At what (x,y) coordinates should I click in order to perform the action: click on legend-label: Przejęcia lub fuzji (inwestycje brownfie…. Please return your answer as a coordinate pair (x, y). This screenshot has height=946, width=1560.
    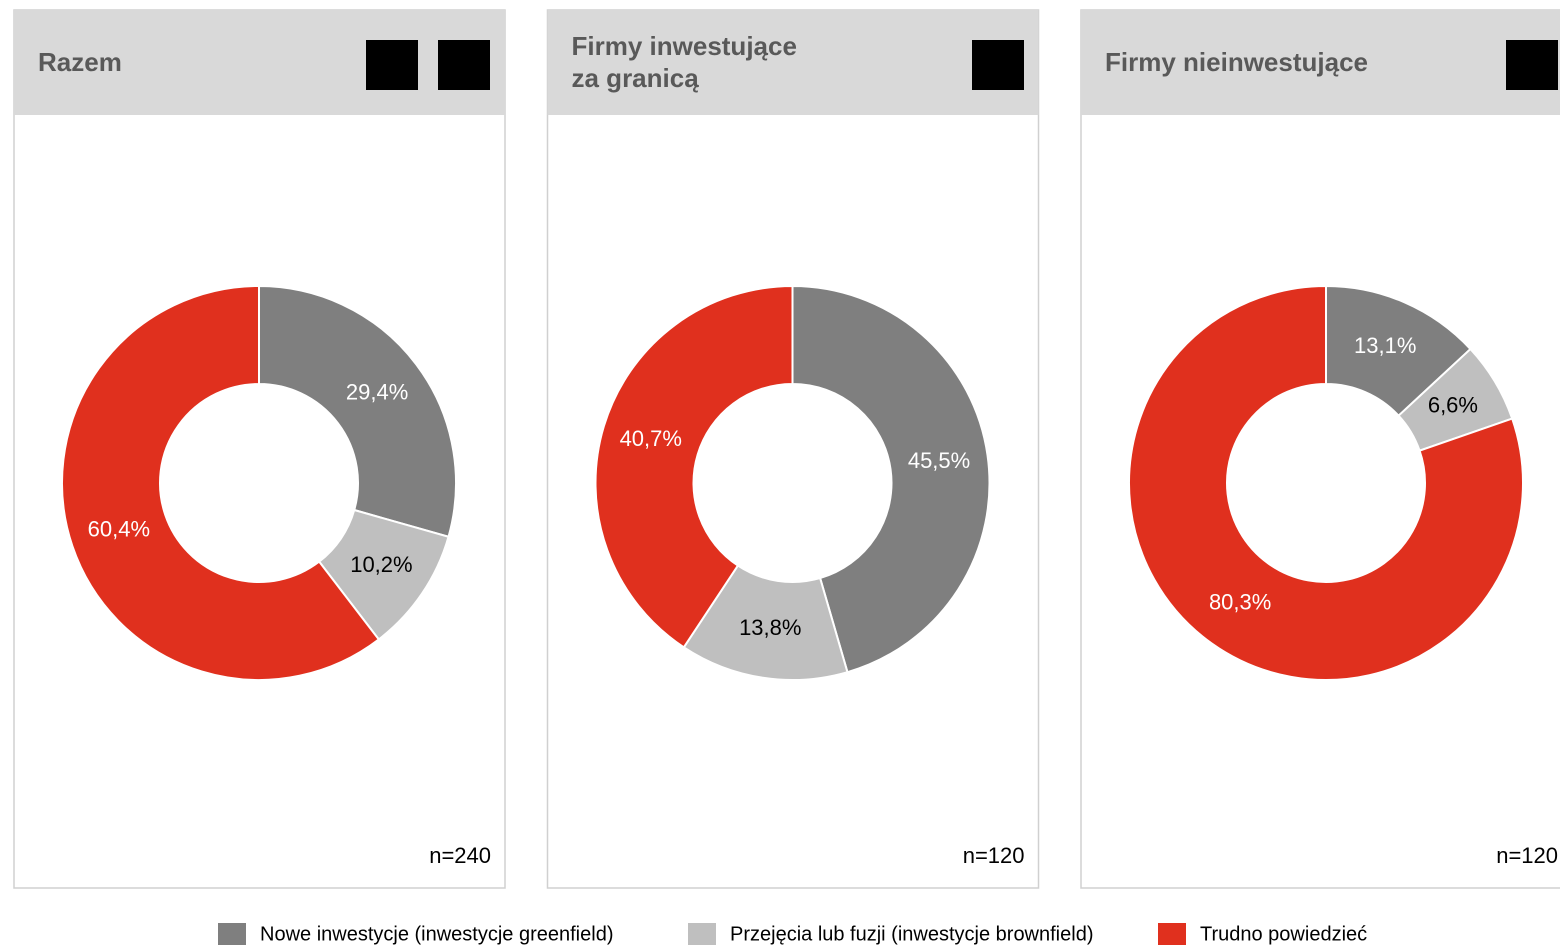
    Looking at the image, I should click on (911, 934).